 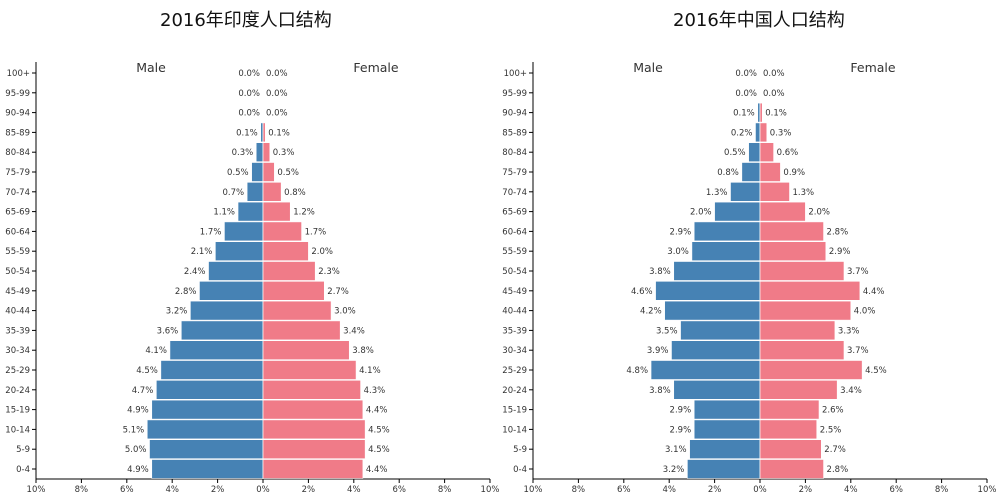 I want to click on india-female-value-label: 4.3%, so click(x=375, y=391).